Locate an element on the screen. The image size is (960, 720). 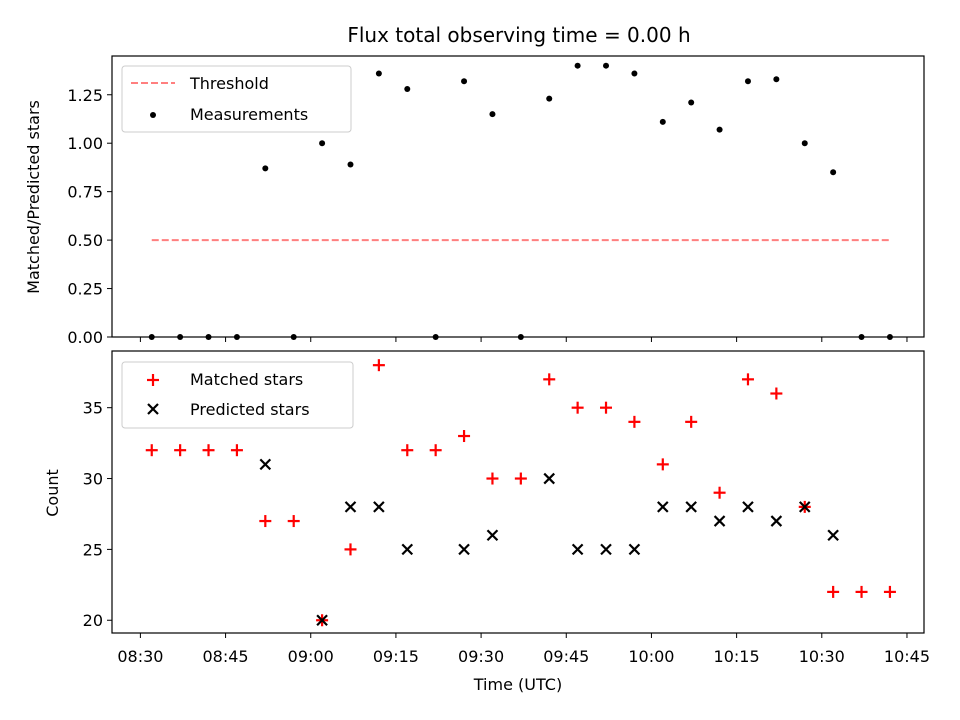
bottom-legend: Matched stars Predicted stars is located at coordinates (237, 395).